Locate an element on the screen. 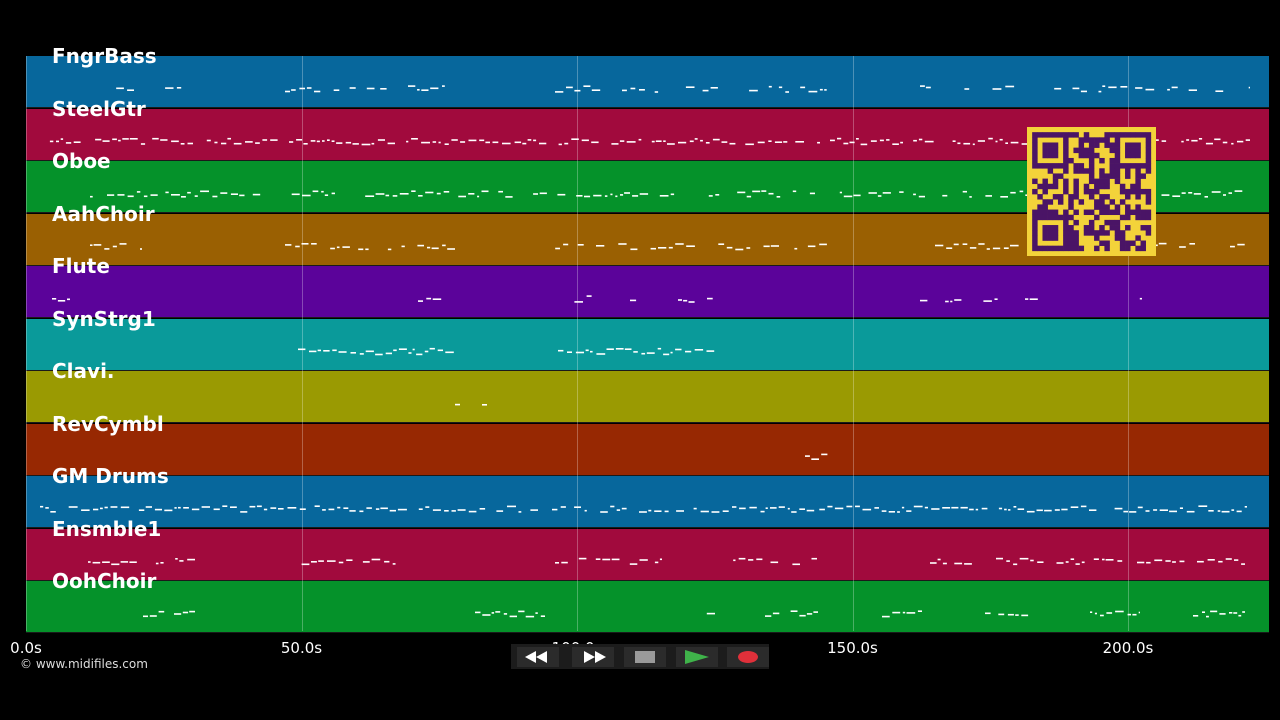 The height and width of the screenshot is (720, 1280). track-name: Ensmble1 is located at coordinates (107, 528).